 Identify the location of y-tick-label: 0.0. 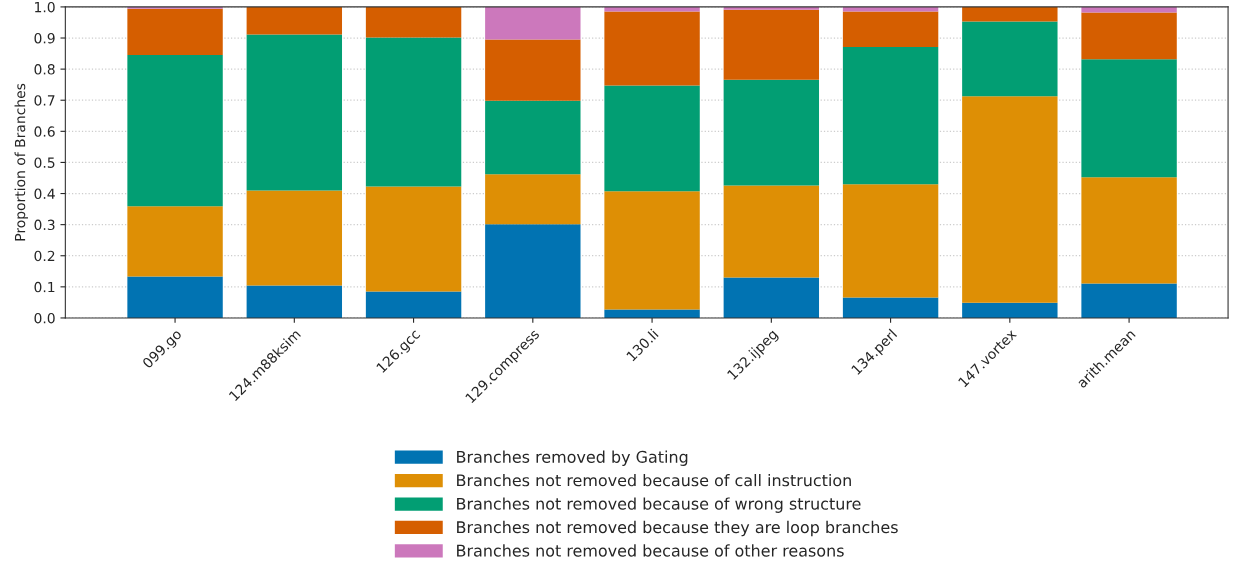
(44, 318).